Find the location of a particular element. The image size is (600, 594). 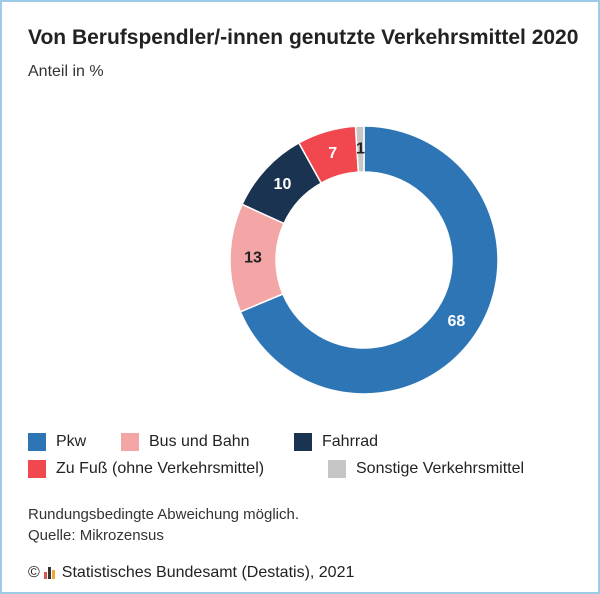

slice-label-sonstige: 1 is located at coordinates (360, 149).